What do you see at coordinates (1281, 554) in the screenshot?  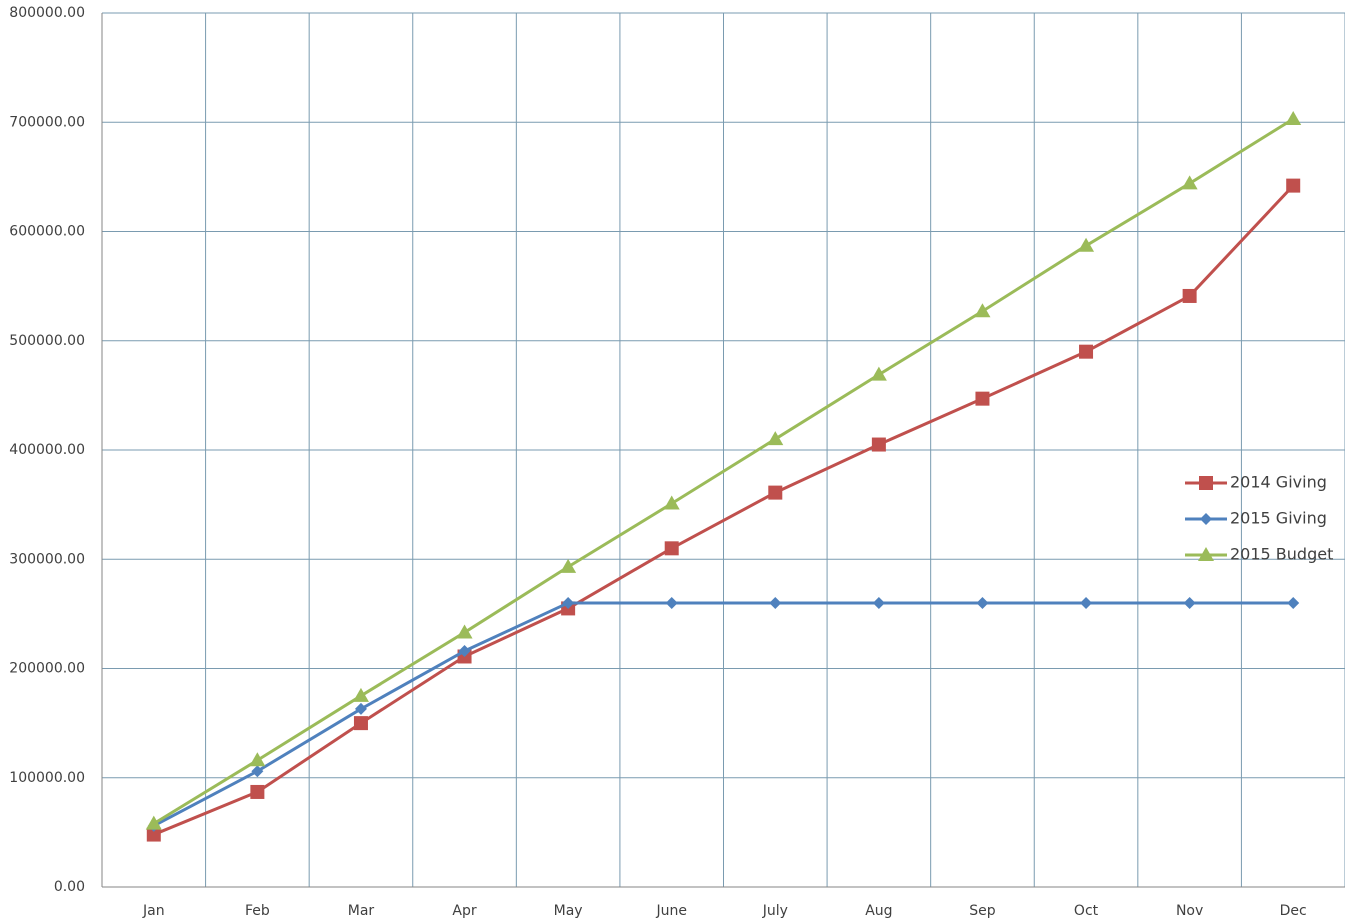 I see `legend-label: 2015 Budget` at bounding box center [1281, 554].